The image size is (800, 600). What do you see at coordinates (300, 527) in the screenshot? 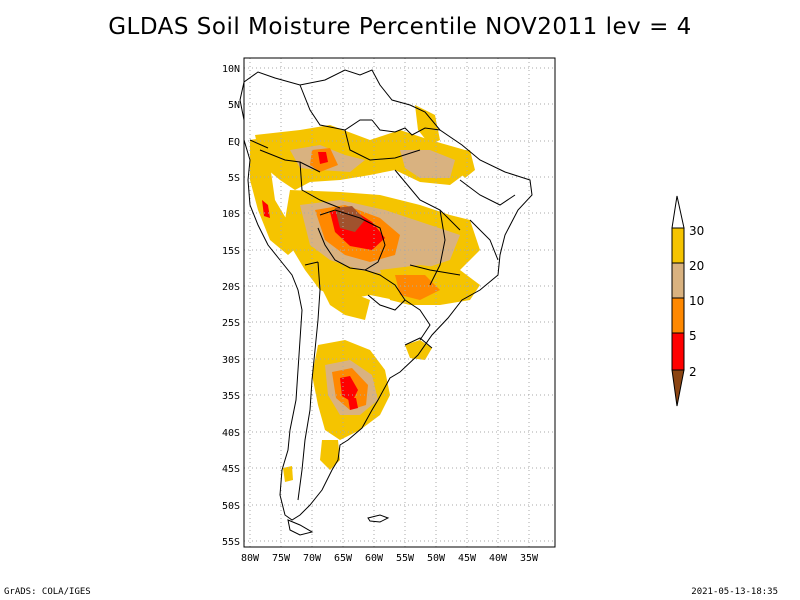
I see `tierra-del-fuego` at bounding box center [300, 527].